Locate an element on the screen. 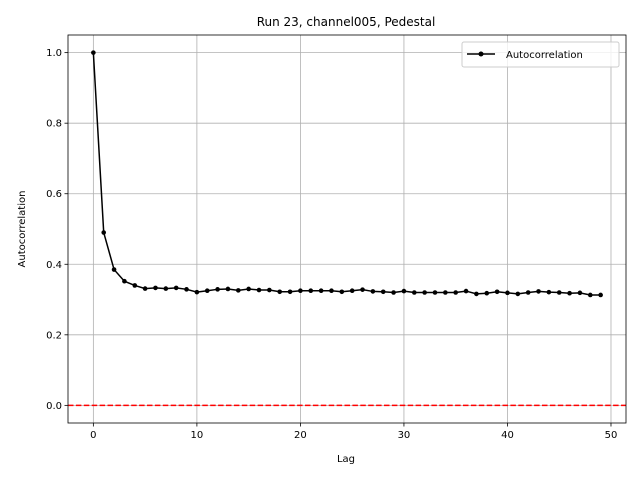  x-axis-label: Lag is located at coordinates (346, 459).